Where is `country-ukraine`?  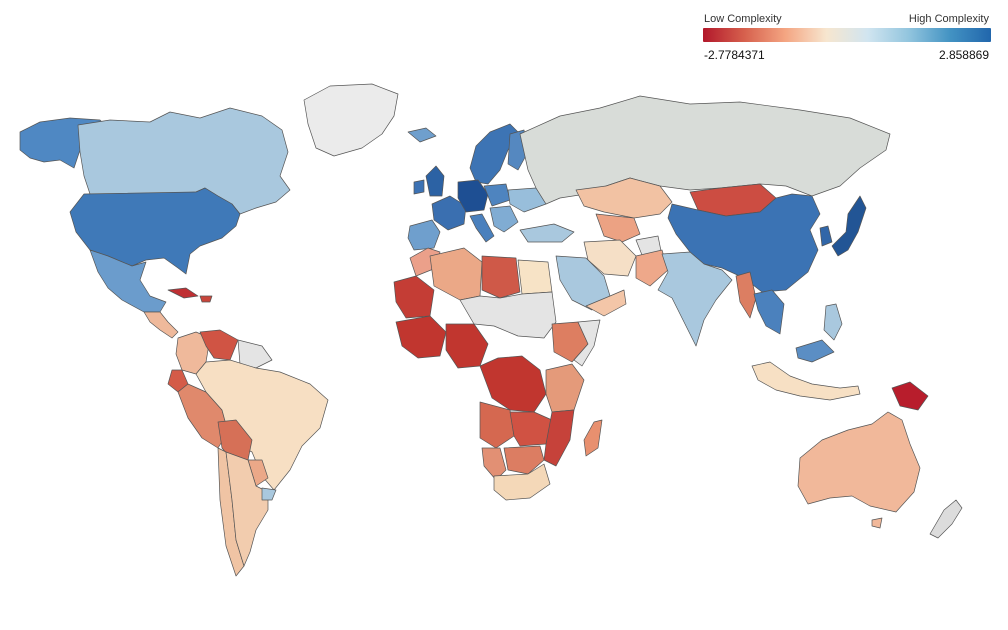
country-ukraine is located at coordinates (527, 200).